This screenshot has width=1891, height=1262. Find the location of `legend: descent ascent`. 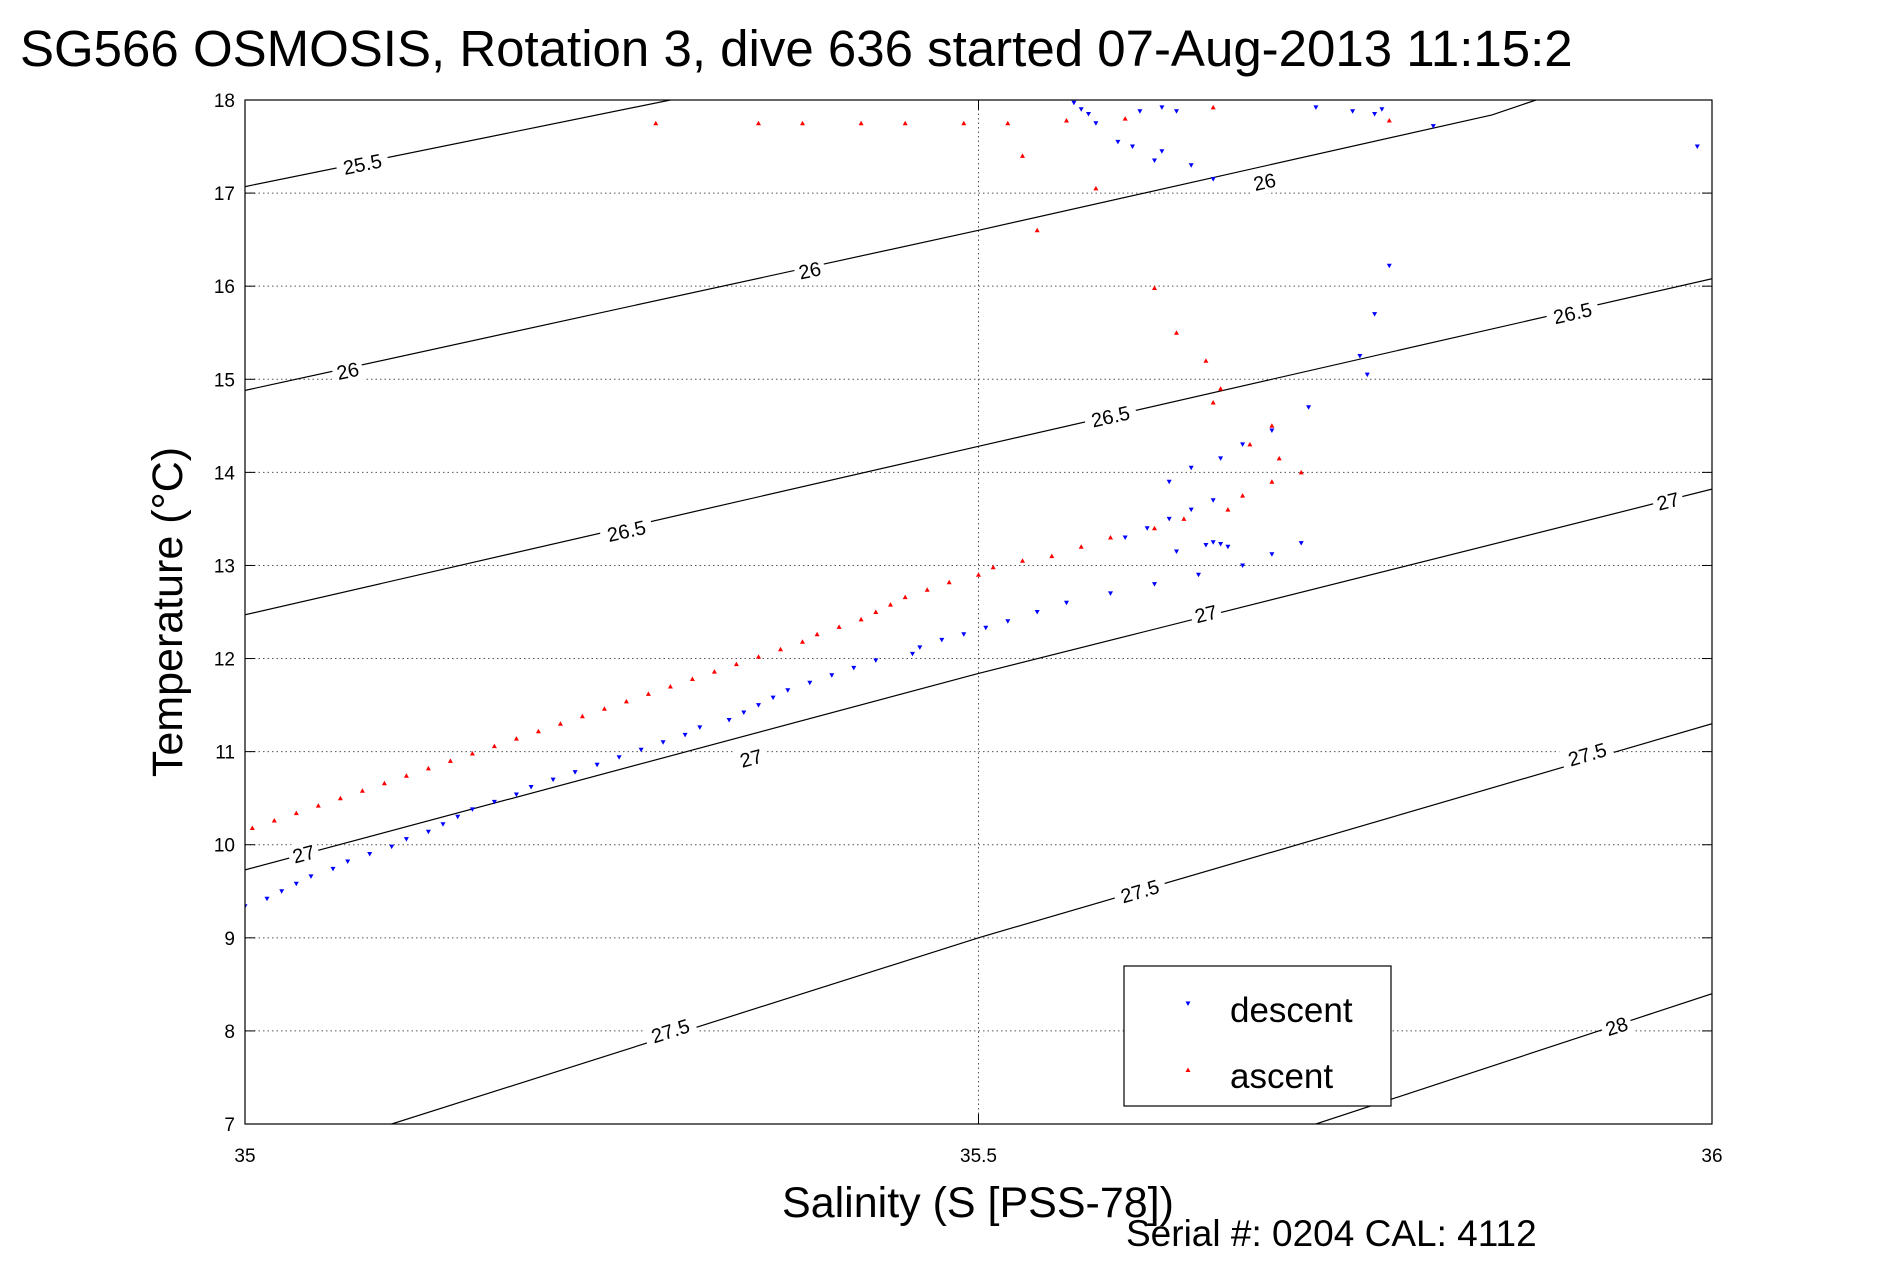

legend: descent ascent is located at coordinates (1257, 1036).